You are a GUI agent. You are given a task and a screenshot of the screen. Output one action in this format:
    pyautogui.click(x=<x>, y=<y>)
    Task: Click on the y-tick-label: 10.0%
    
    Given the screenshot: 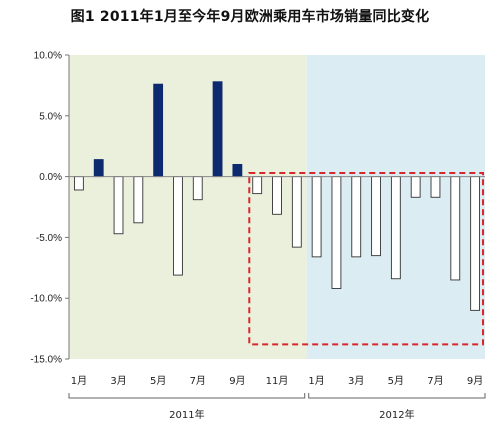 What is the action you would take?
    pyautogui.click(x=48, y=56)
    